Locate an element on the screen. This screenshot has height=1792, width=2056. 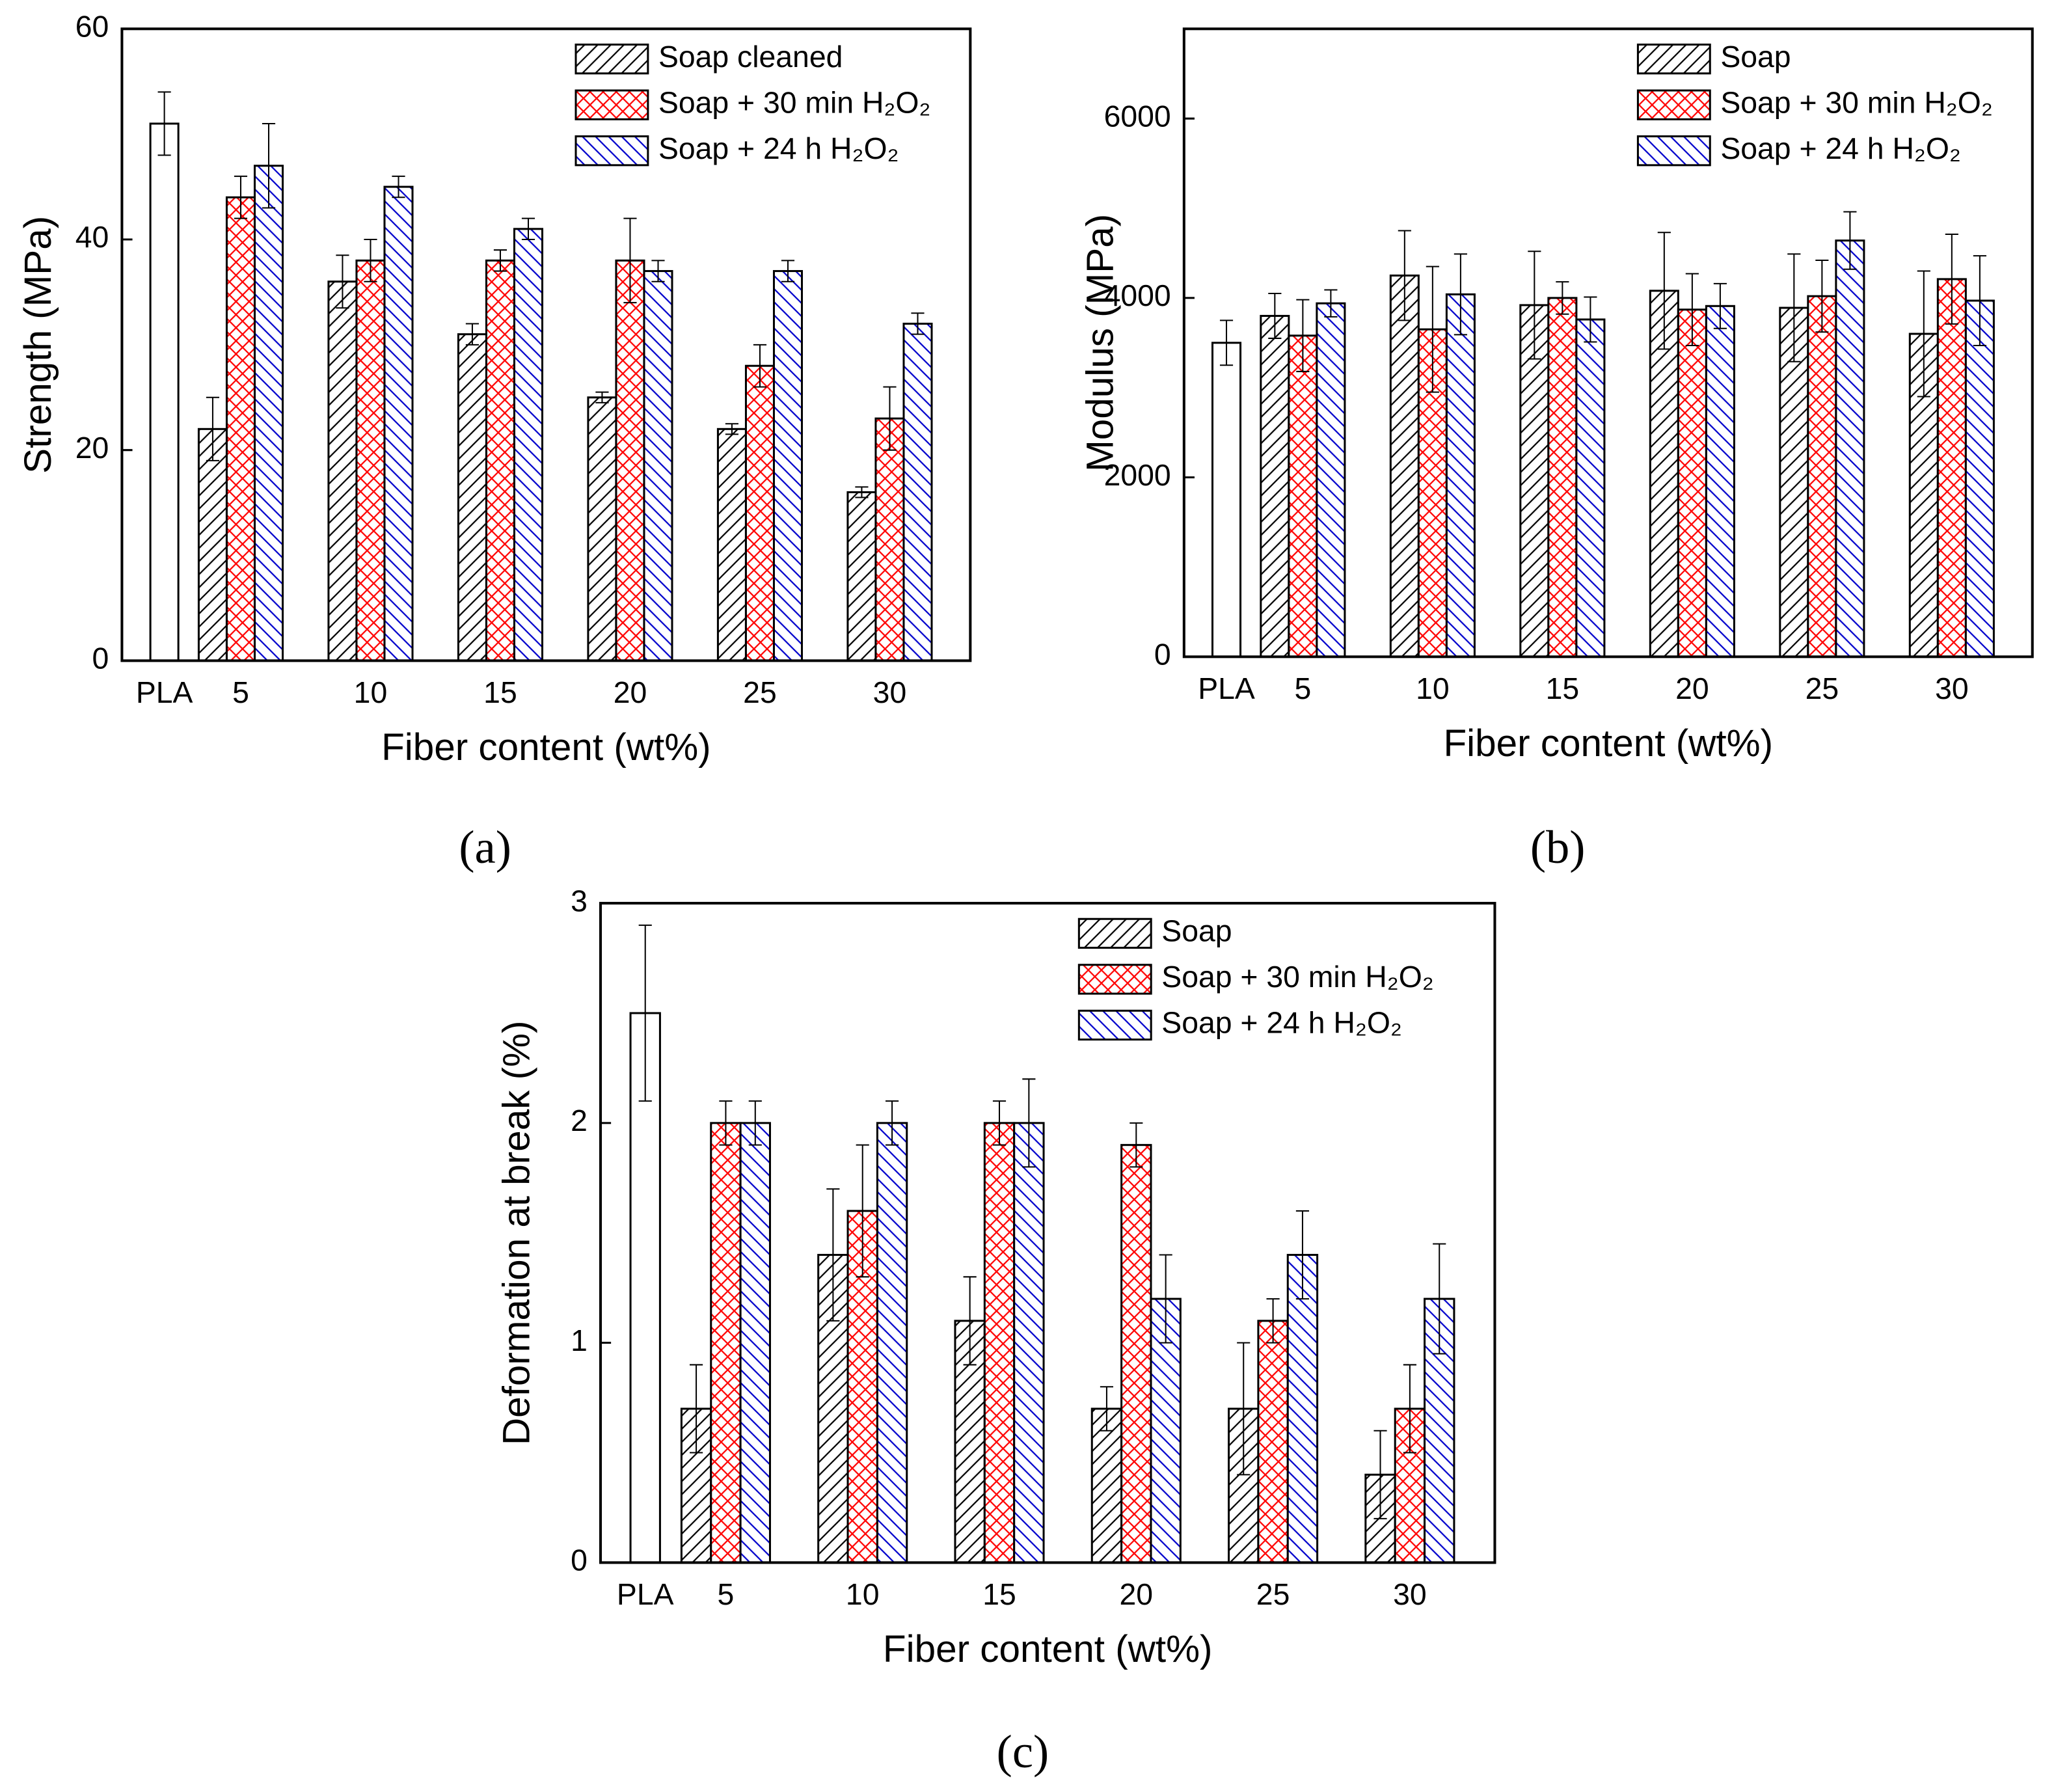
y-tick-label: 60 is located at coordinates (92, 27).